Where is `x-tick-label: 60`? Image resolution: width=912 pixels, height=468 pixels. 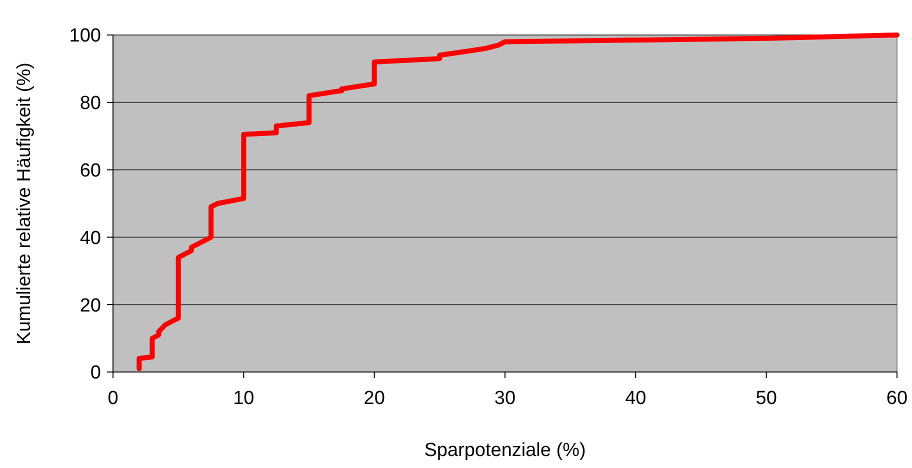 x-tick-label: 60 is located at coordinates (897, 398).